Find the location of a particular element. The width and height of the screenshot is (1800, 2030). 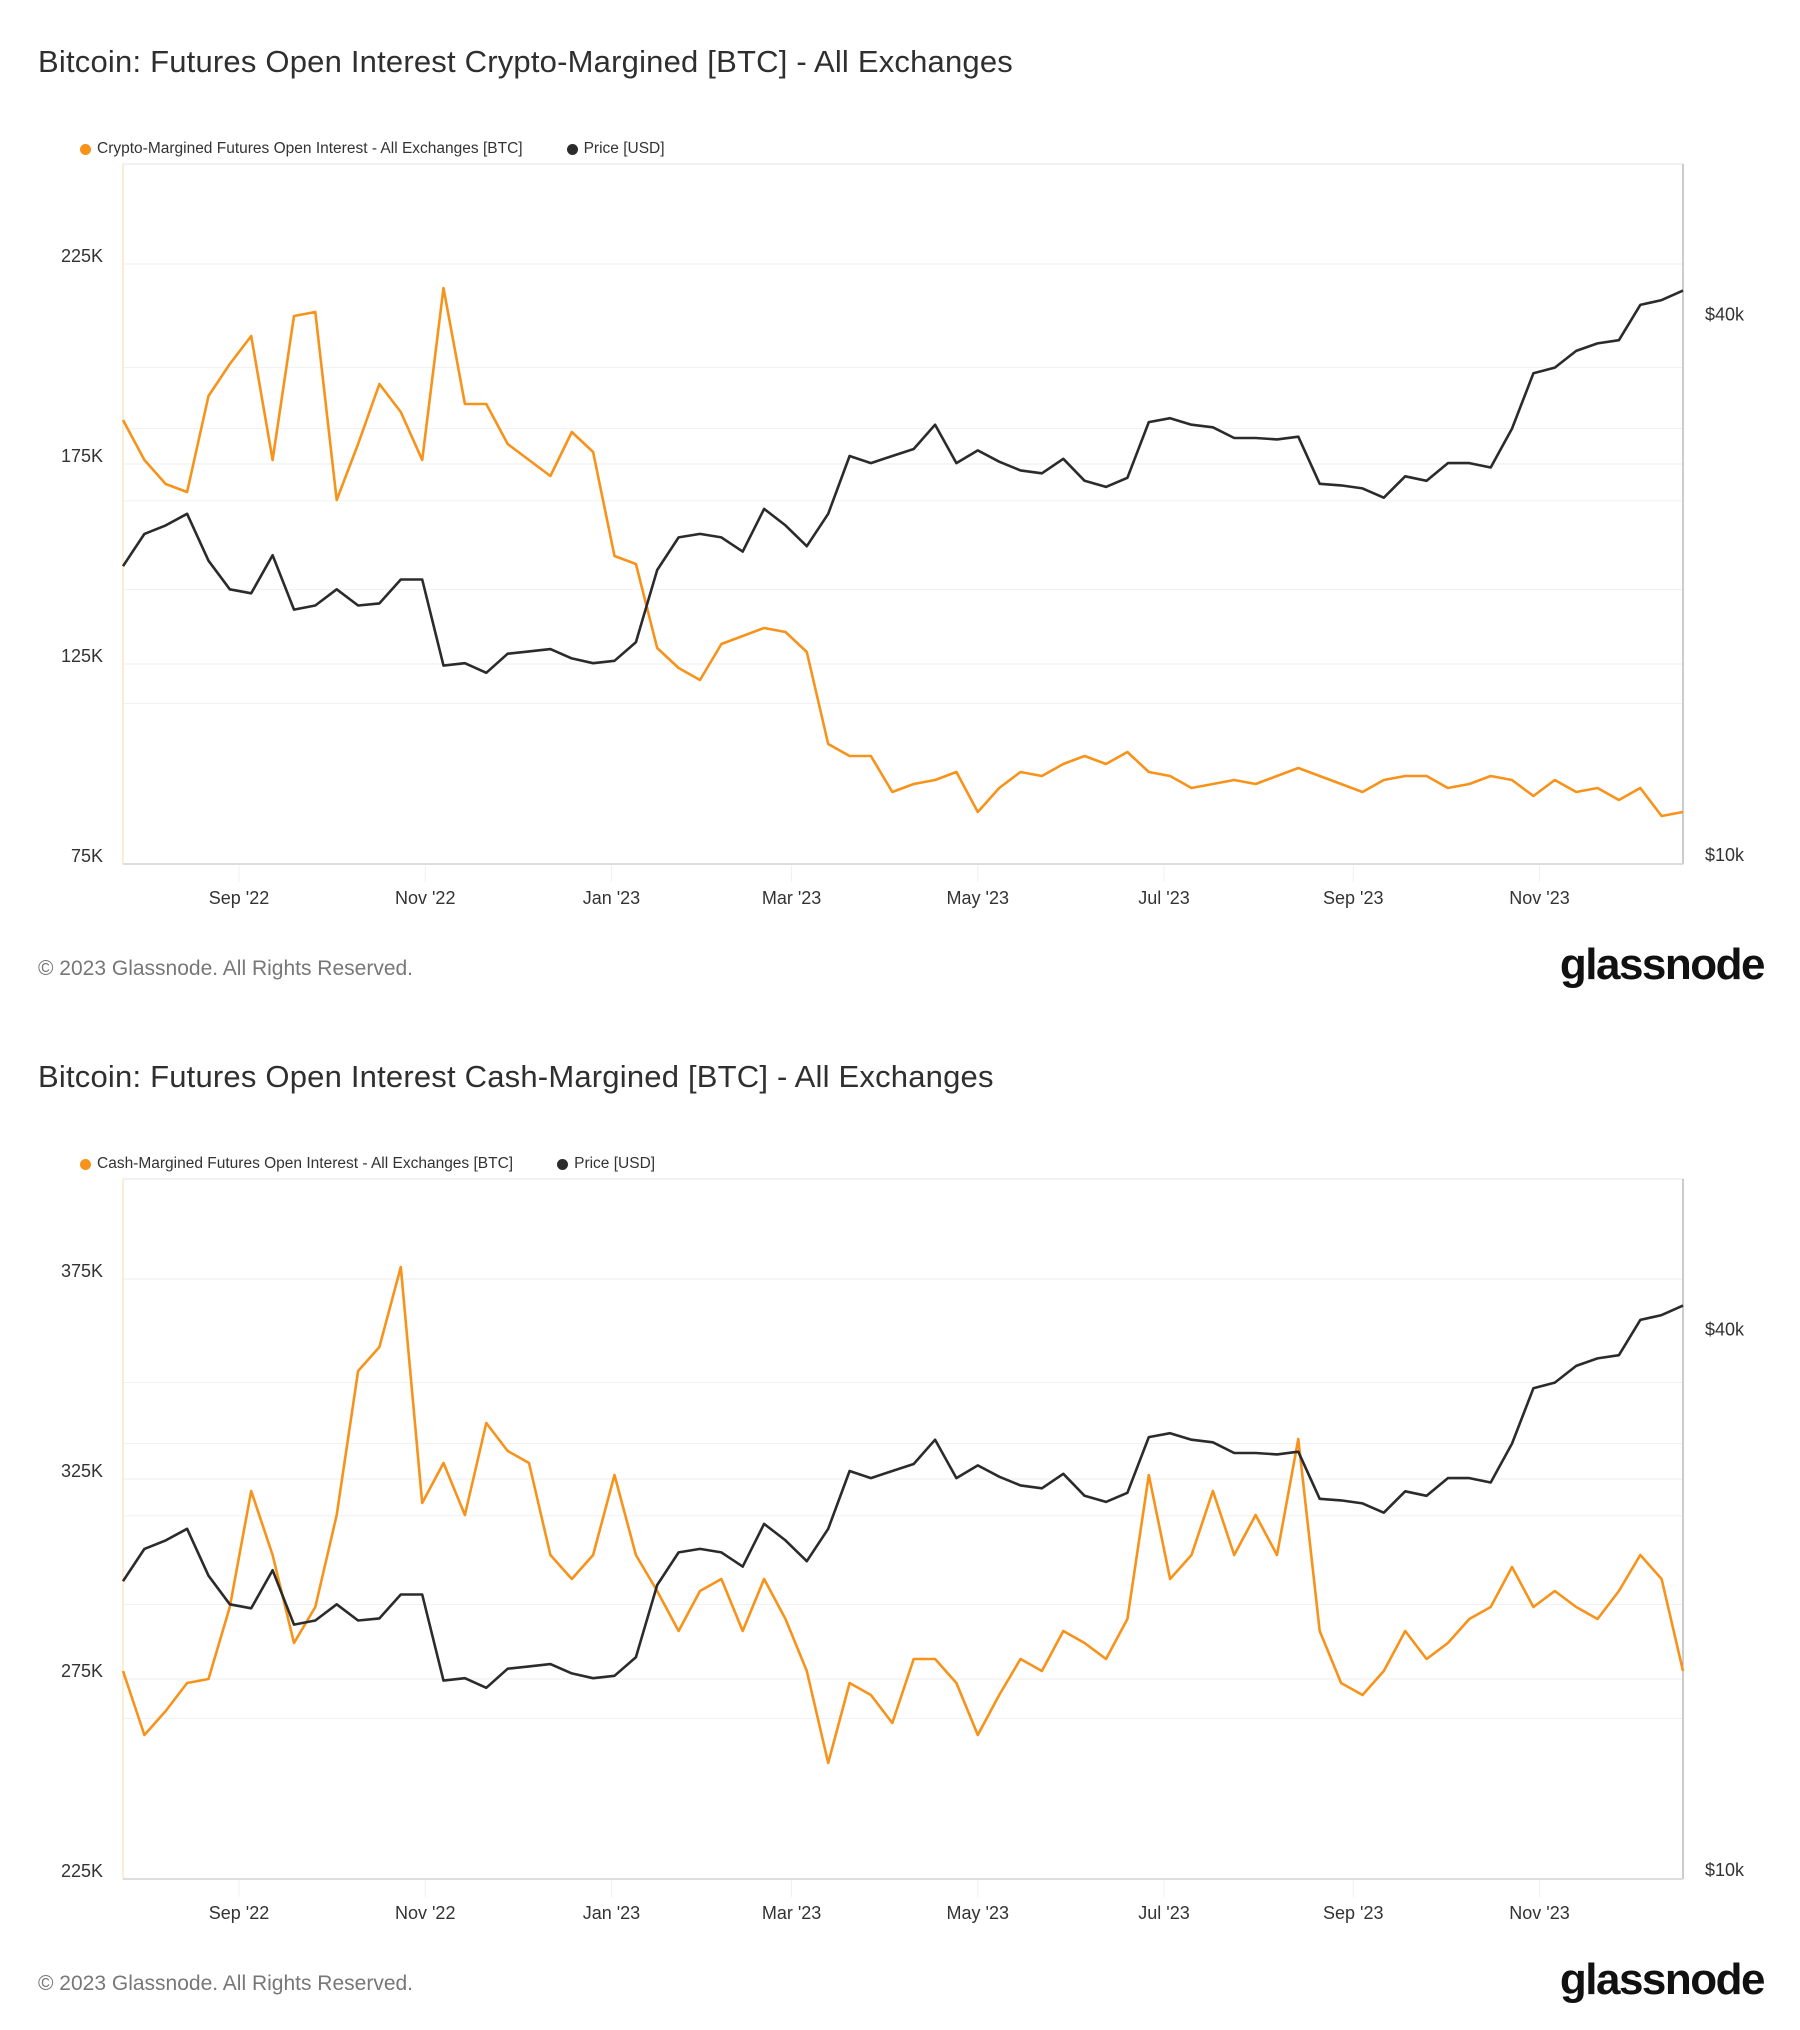

y-left-tick-label: 125K is located at coordinates (82, 656).